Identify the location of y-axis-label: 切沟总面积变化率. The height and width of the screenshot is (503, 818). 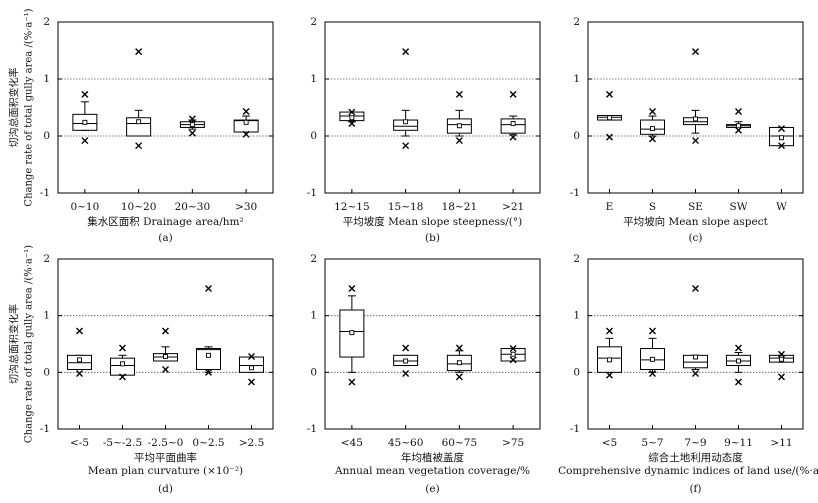
(14, 108).